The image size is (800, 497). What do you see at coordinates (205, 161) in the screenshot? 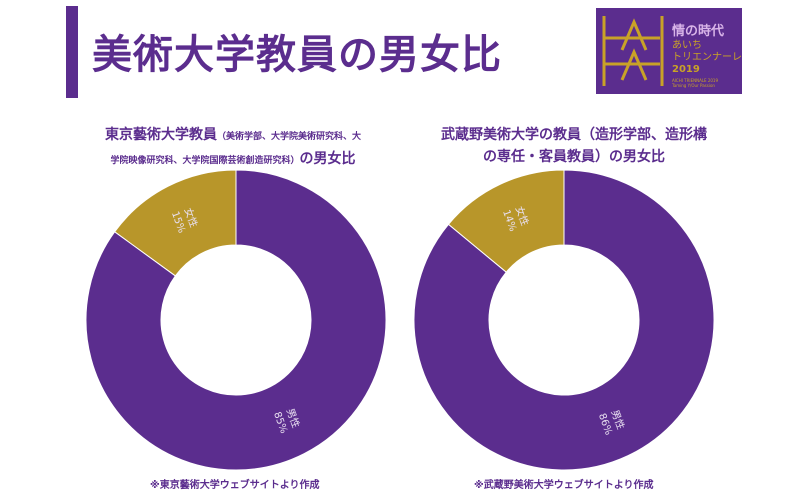
I see `chart-1-title-note-2: 学院映像研究科、大学院国際芸術創造研究科）` at bounding box center [205, 161].